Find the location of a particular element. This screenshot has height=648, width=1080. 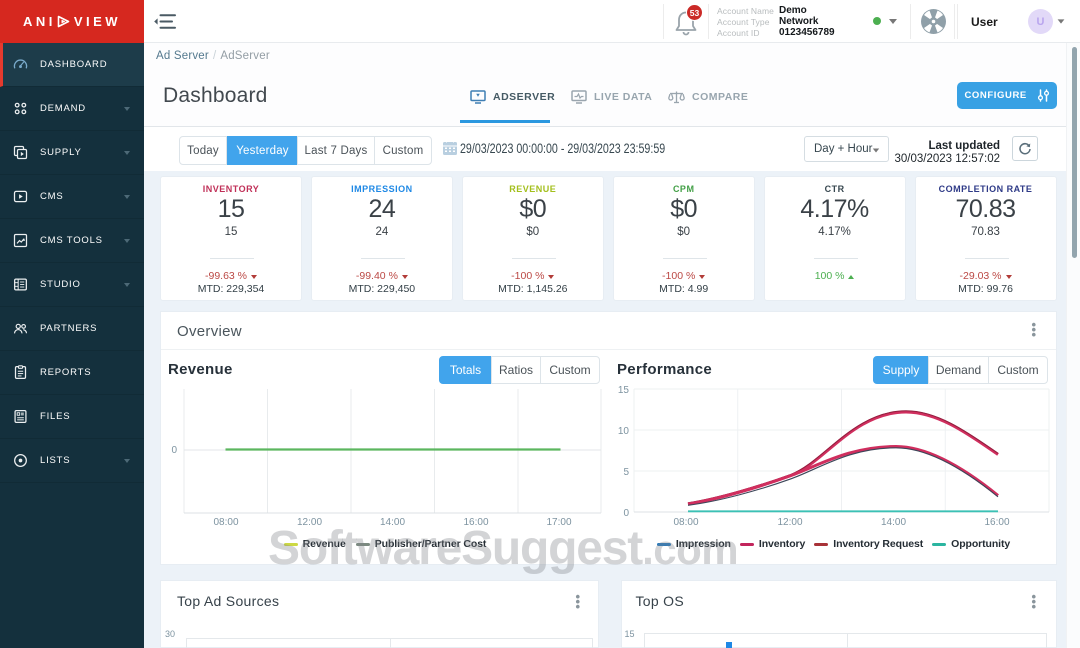

svg-text: 15 is located at coordinates (624, 390).